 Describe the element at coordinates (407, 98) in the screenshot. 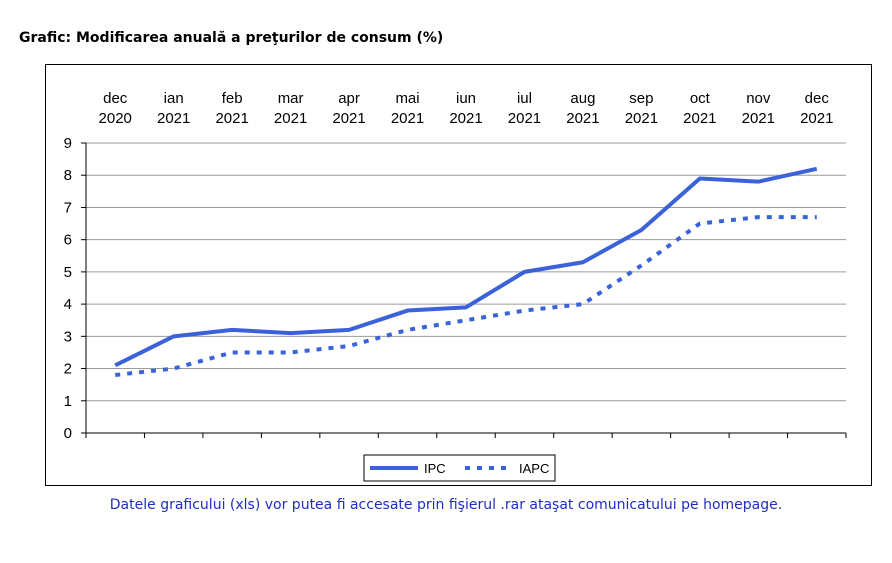

I see `x-tick-label-month: mai` at that location.